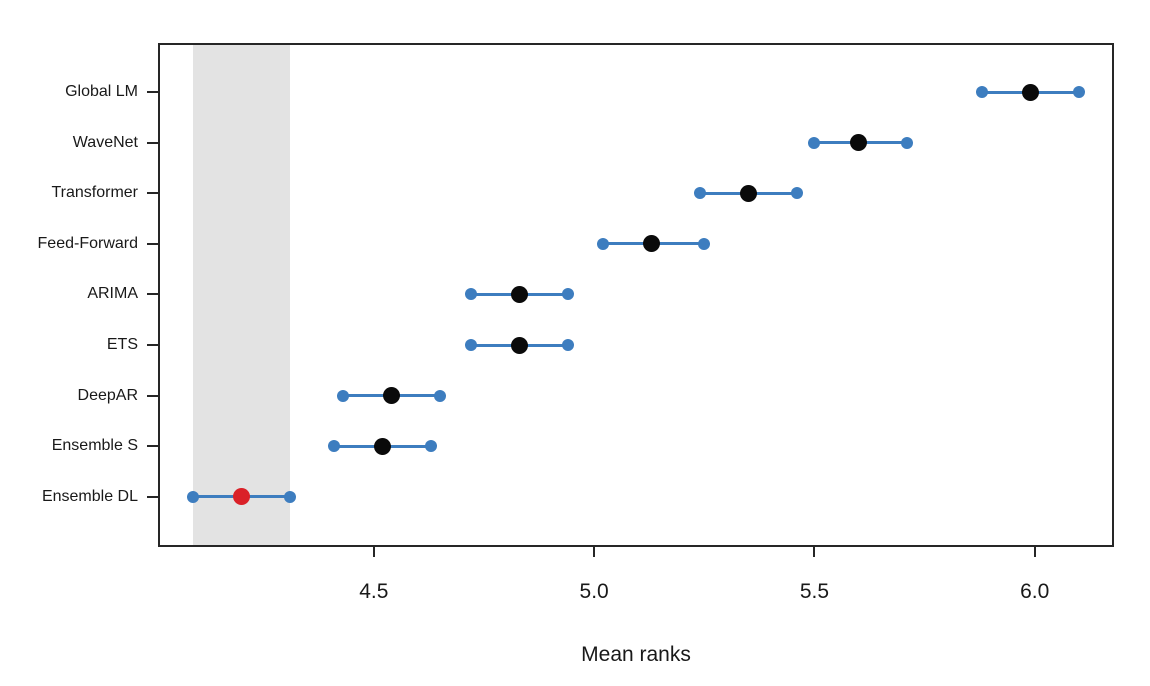 Image resolution: width=1150 pixels, height=686 pixels. I want to click on interval-endpoint-dot-high-ets, so click(567, 345).